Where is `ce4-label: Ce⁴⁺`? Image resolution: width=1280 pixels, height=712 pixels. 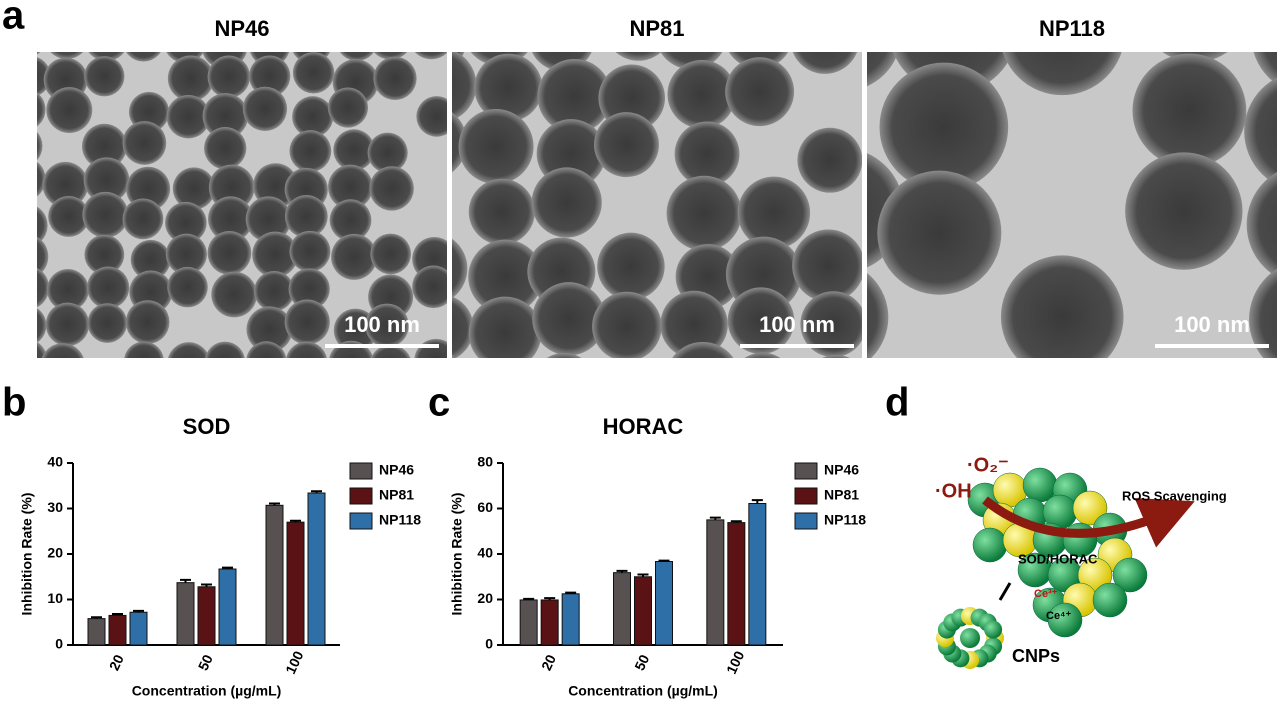
ce4-label: Ce⁴⁺ is located at coordinates (1059, 616).